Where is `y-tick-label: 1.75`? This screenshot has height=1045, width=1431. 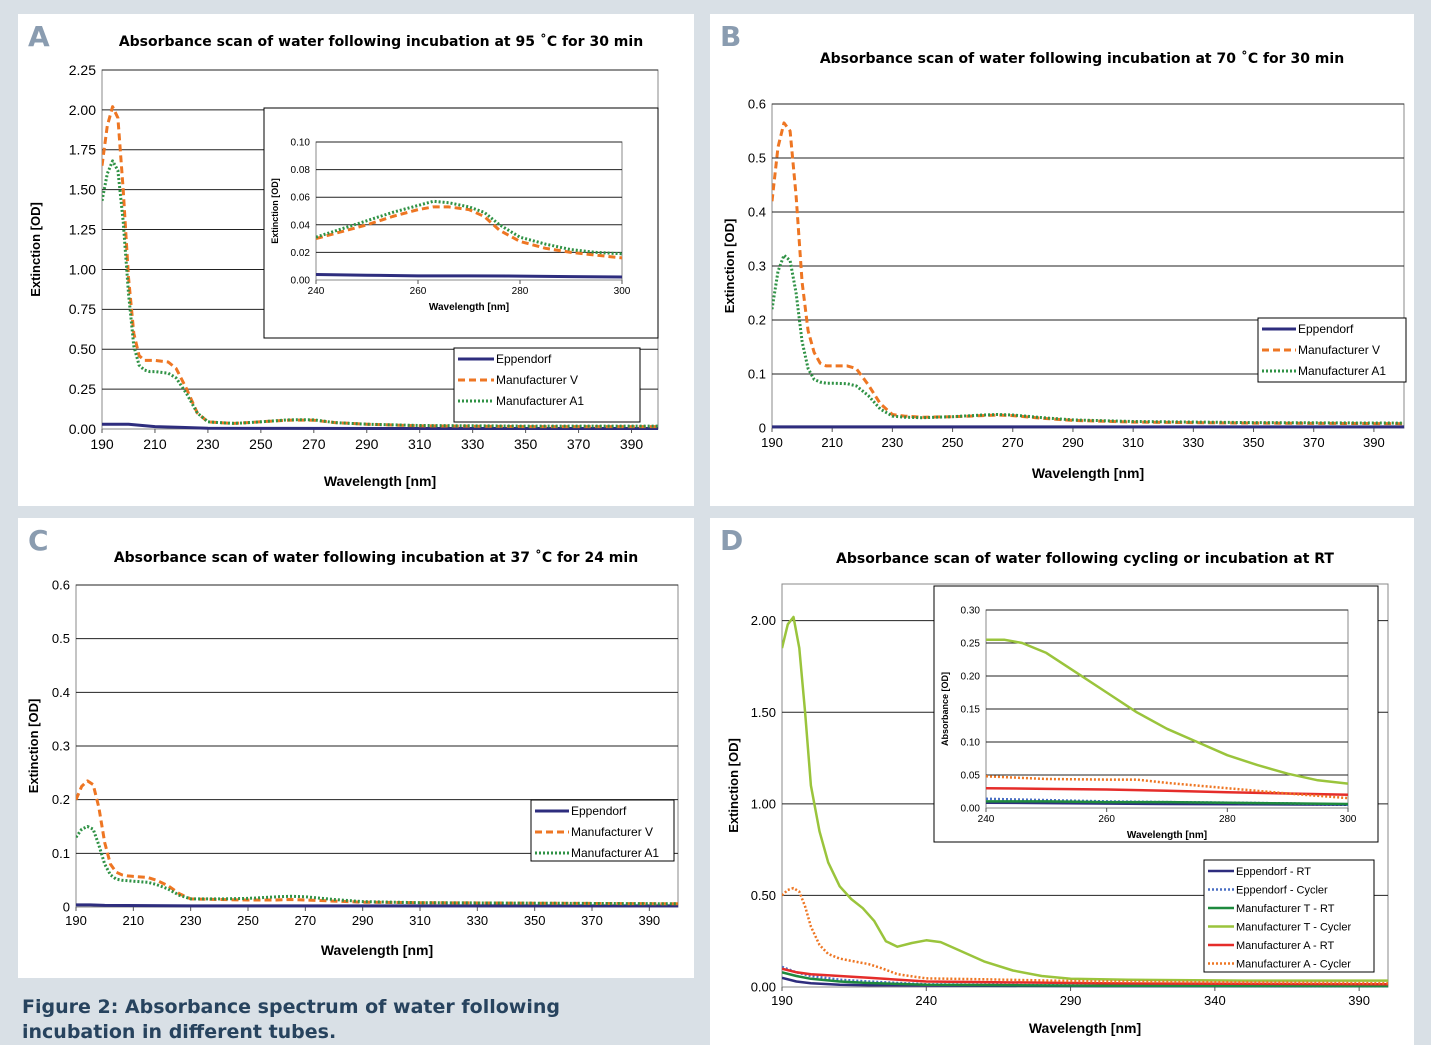 y-tick-label: 1.75 is located at coordinates (82, 150).